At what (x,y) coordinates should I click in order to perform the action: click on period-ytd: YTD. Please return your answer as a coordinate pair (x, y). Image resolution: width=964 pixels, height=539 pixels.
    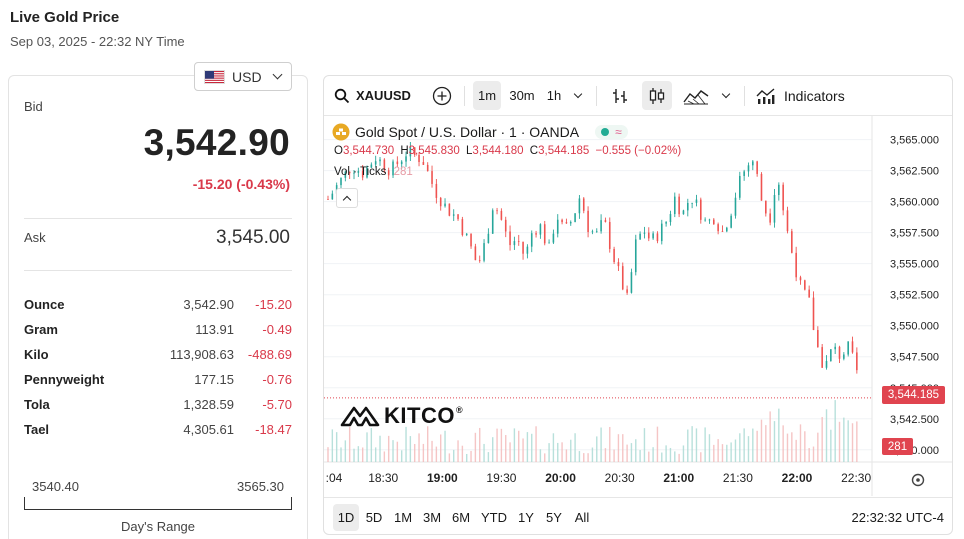
    Looking at the image, I should click on (494, 517).